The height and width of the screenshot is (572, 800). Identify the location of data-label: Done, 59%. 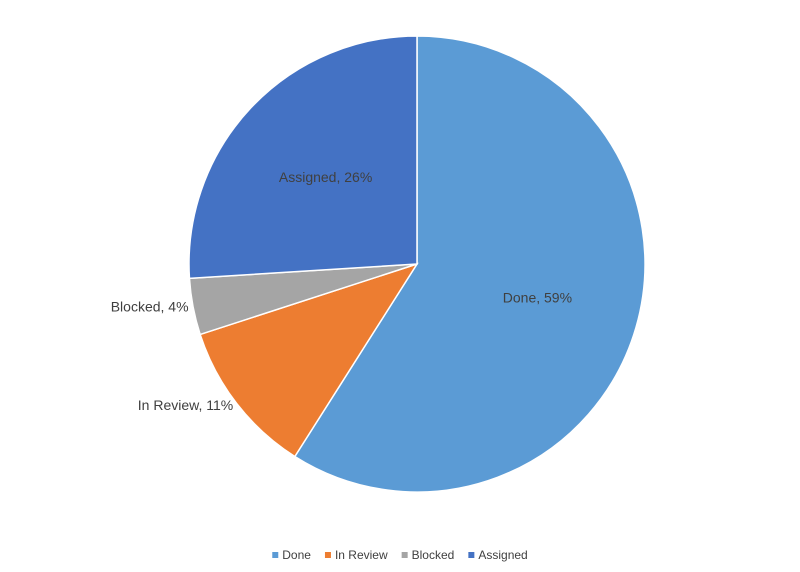
(537, 298).